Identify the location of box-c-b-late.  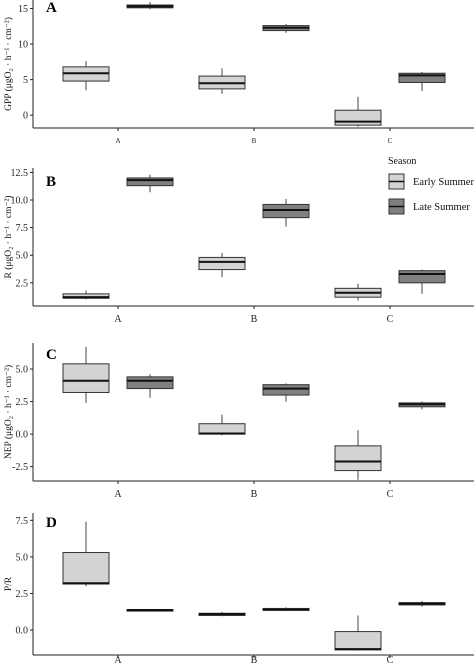
(286, 392).